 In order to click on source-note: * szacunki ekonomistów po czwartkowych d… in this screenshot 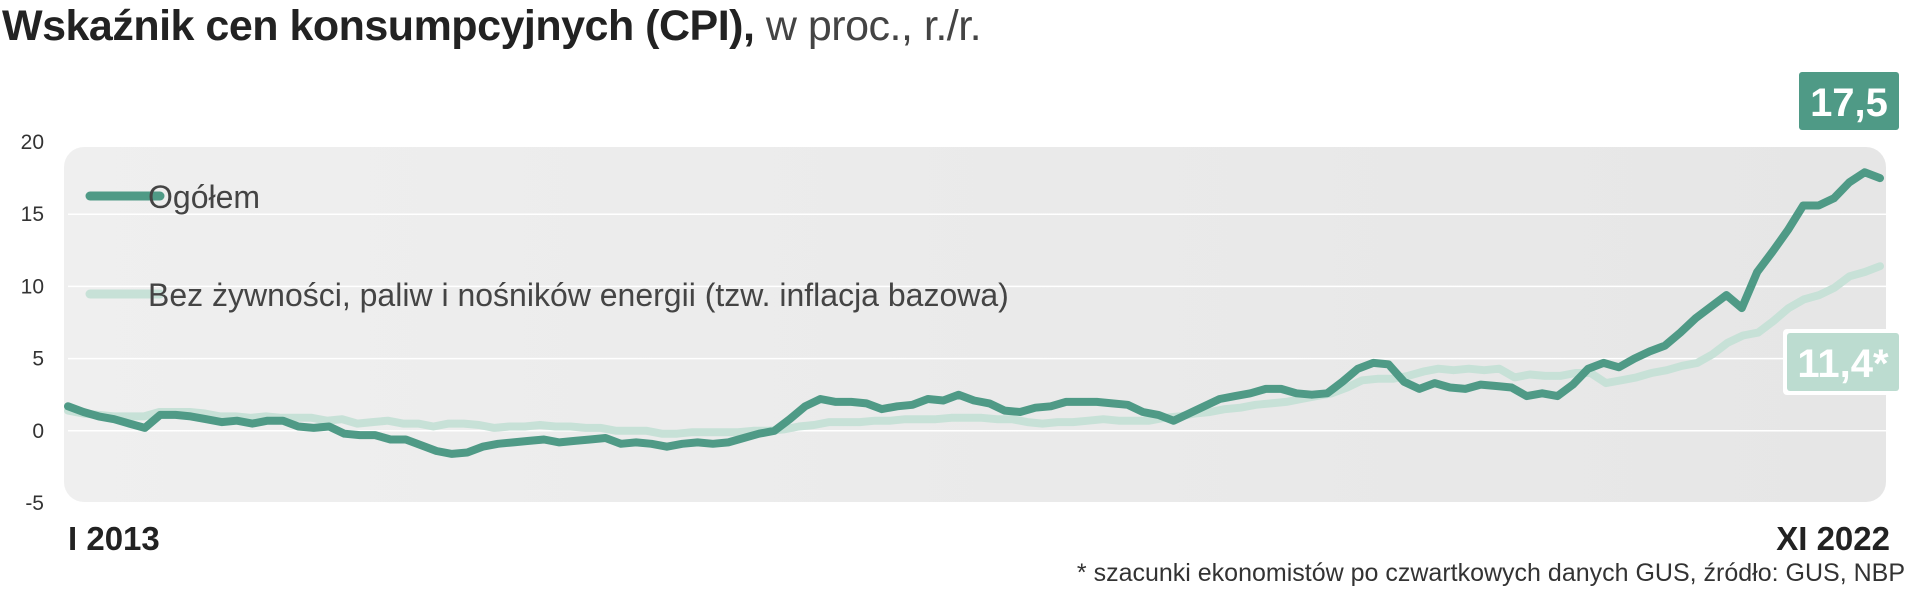, I will do `click(1490, 573)`.